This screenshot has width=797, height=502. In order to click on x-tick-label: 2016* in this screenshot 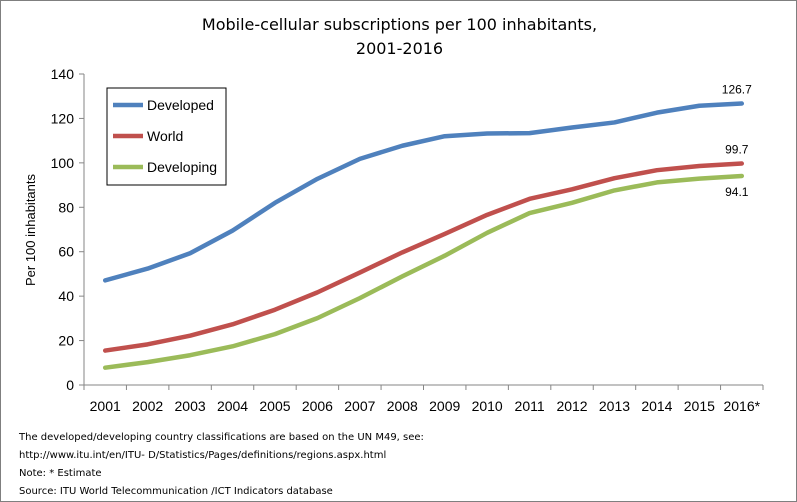, I will do `click(741, 406)`.